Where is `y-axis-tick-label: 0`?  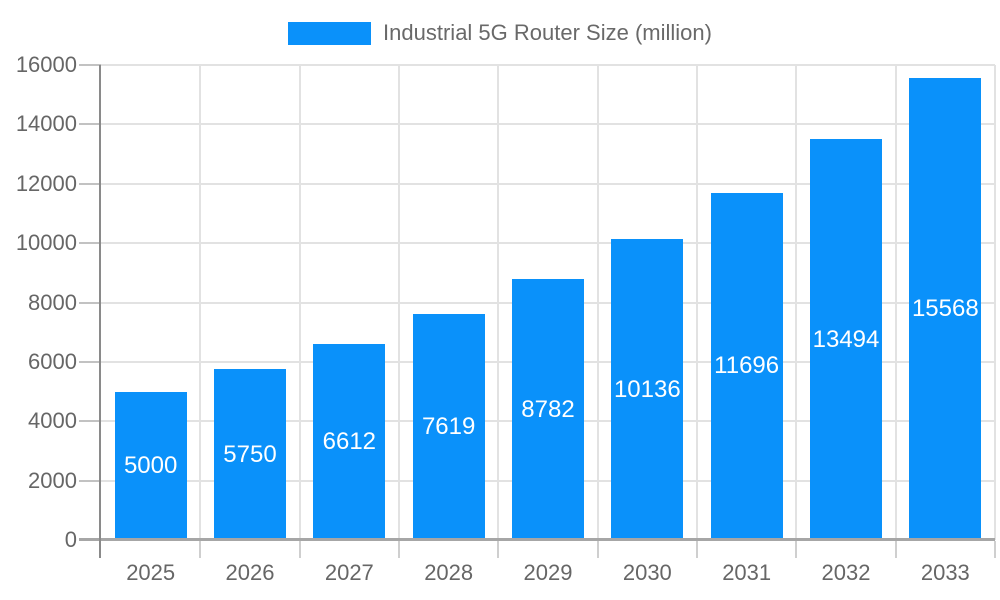
y-axis-tick-label: 0 is located at coordinates (70, 539).